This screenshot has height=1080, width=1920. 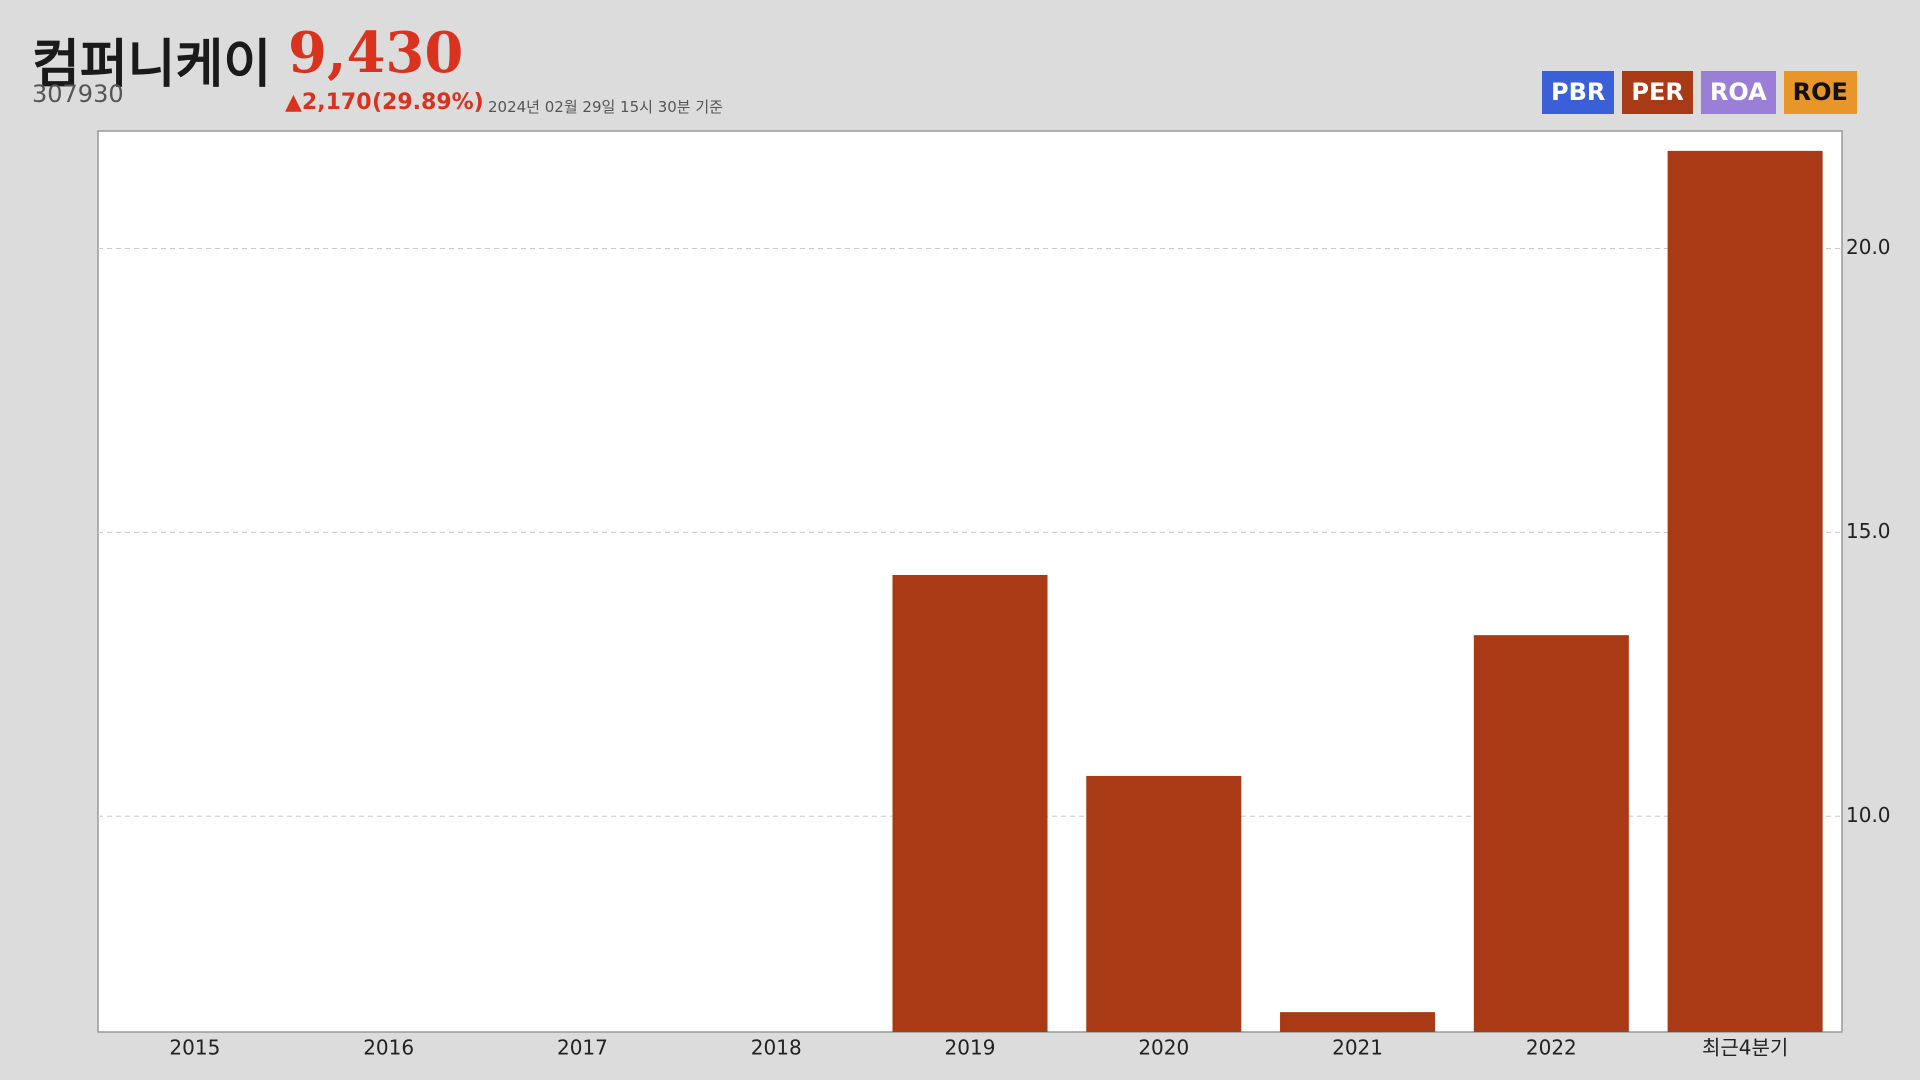 What do you see at coordinates (1820, 92) in the screenshot?
I see `metric-button: ROE` at bounding box center [1820, 92].